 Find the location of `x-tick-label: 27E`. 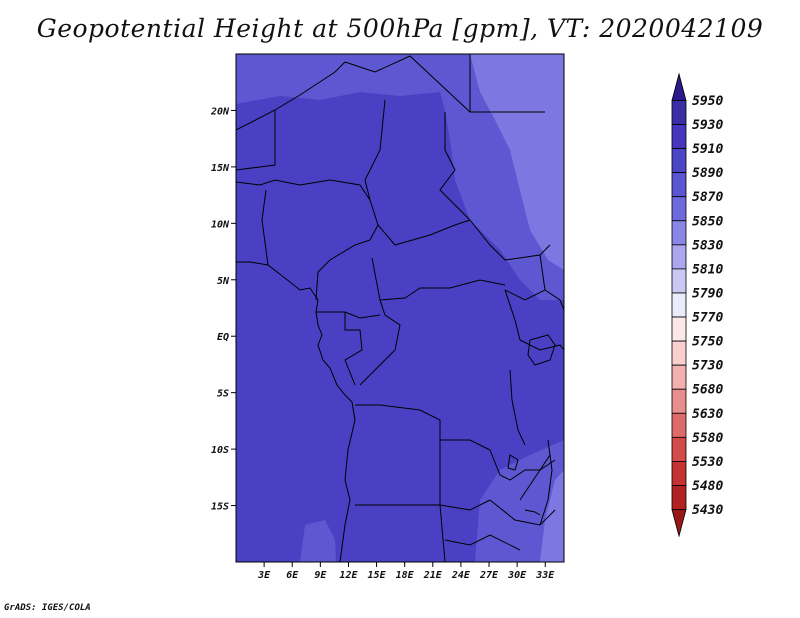

x-tick-label: 27E is located at coordinates (489, 575).